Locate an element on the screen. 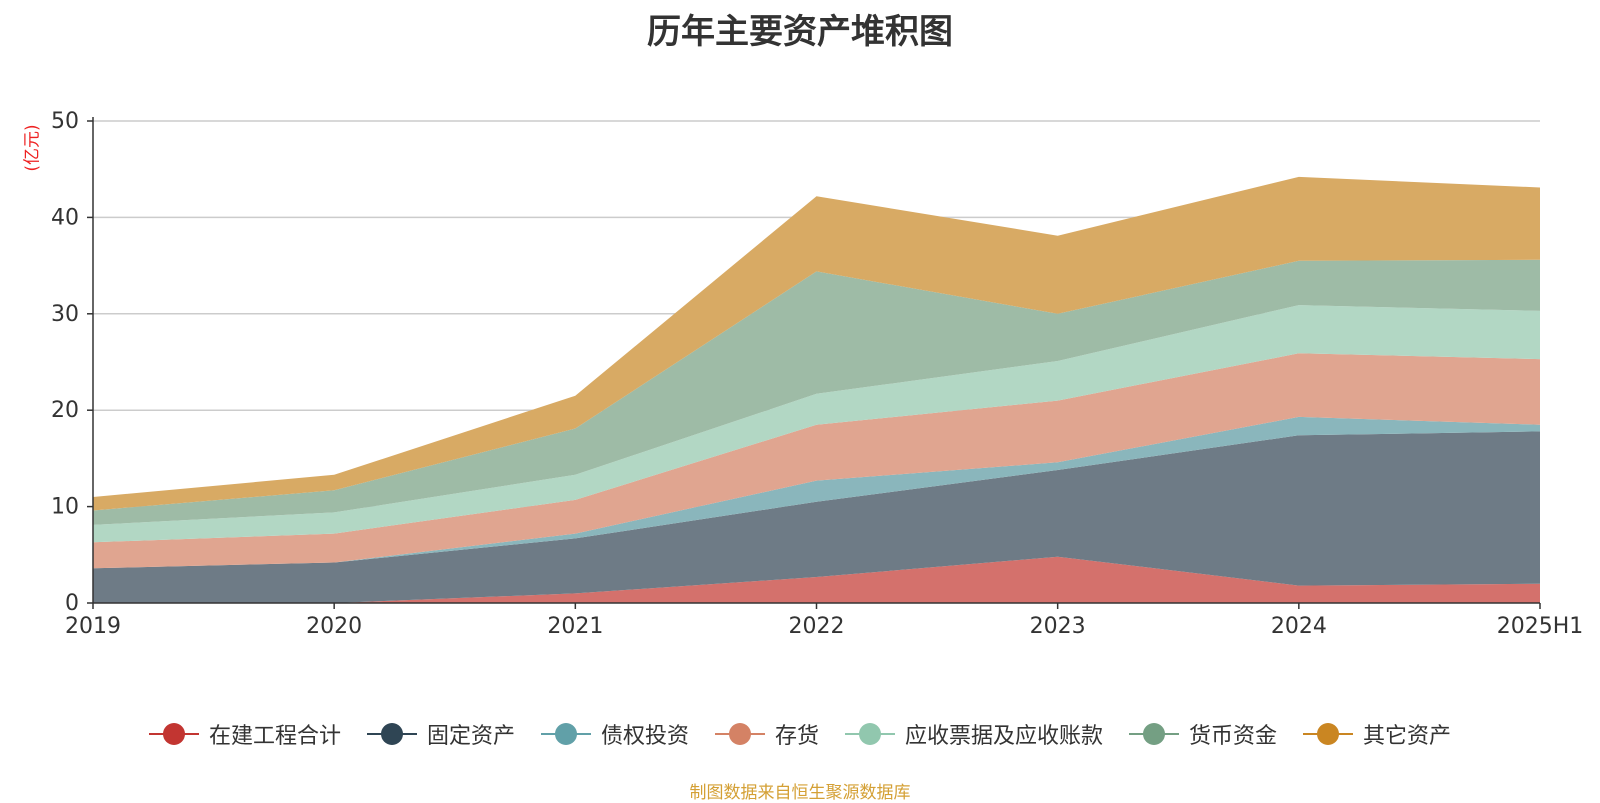 This screenshot has width=1600, height=803. legend-item-5: 货币资金 is located at coordinates (1203, 734).